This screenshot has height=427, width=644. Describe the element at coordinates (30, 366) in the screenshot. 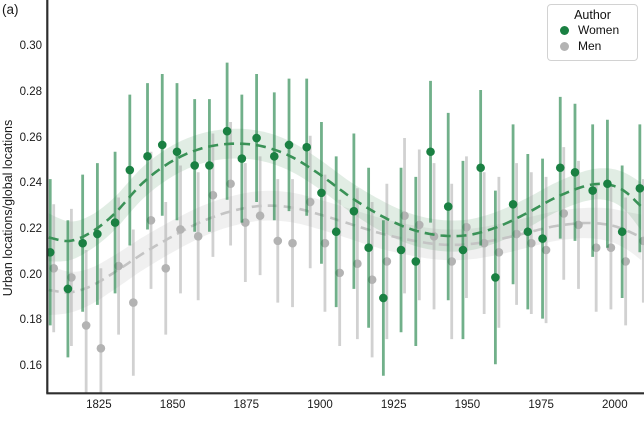

I see `y-tick-label: 0.16` at that location.